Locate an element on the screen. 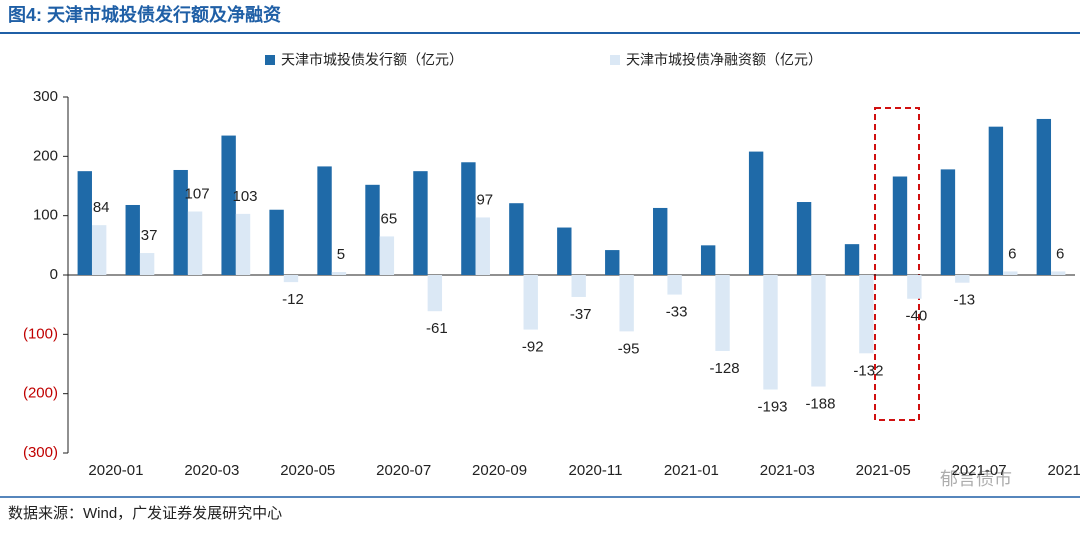  data-label: -92 is located at coordinates (533, 347).